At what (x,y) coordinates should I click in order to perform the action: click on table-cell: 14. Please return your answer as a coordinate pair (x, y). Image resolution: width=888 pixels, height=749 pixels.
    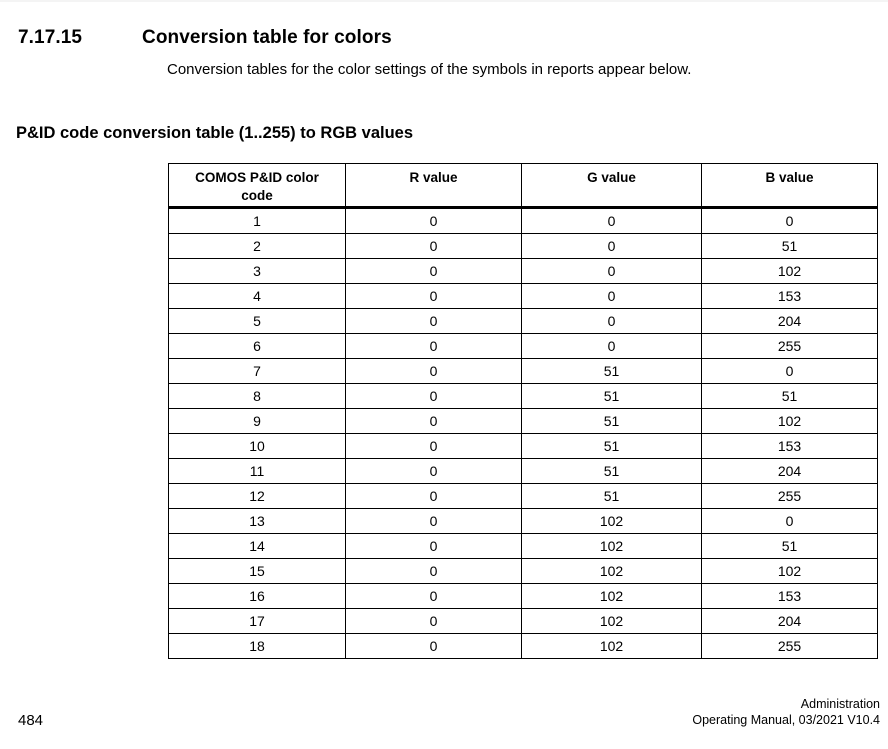
    Looking at the image, I should click on (257, 546).